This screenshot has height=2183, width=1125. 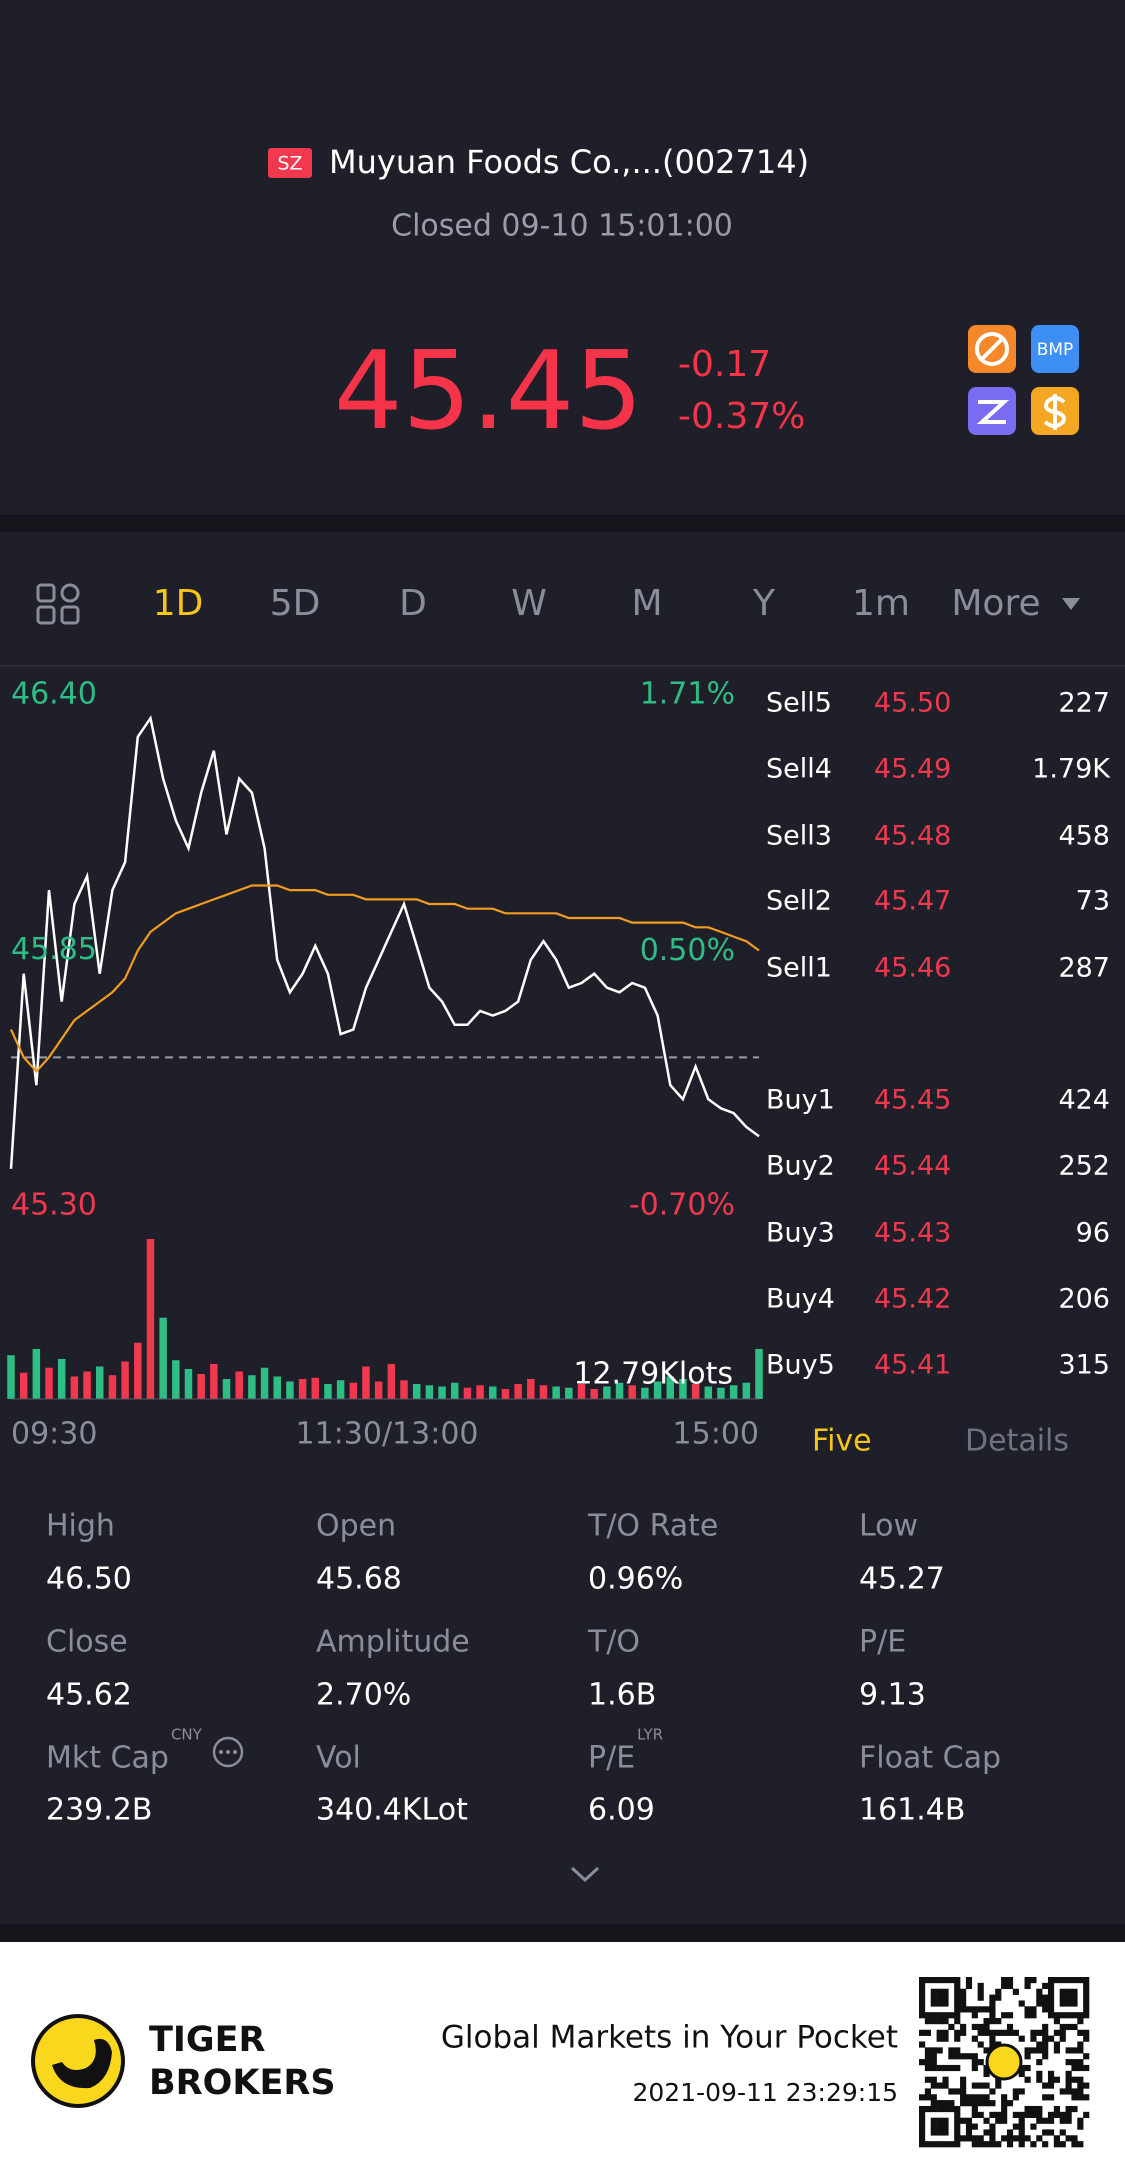 What do you see at coordinates (178, 603) in the screenshot?
I see `period-tab: 1D` at bounding box center [178, 603].